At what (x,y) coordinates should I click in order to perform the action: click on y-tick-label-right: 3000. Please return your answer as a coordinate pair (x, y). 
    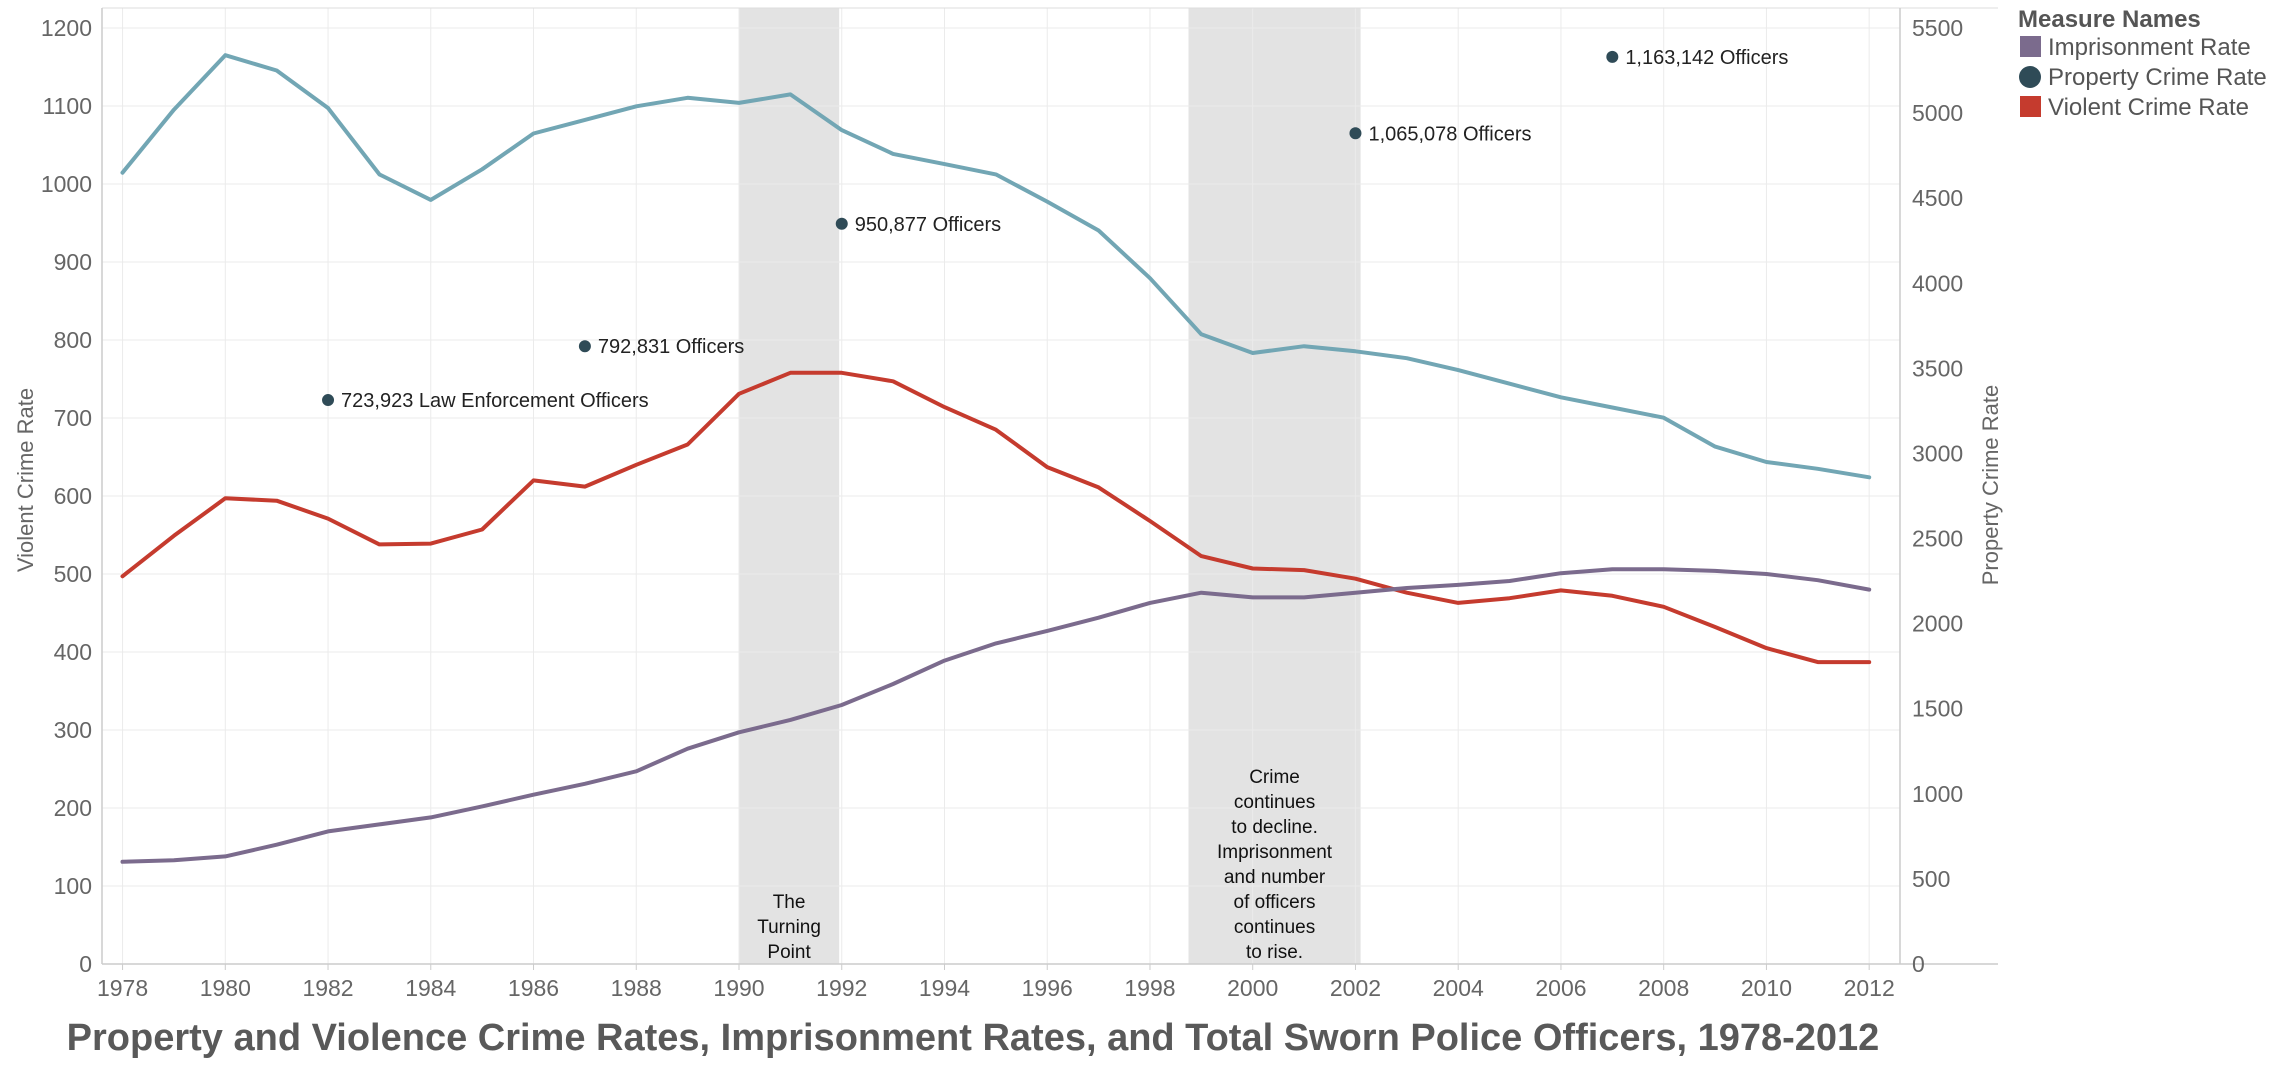
    Looking at the image, I should click on (1937, 453).